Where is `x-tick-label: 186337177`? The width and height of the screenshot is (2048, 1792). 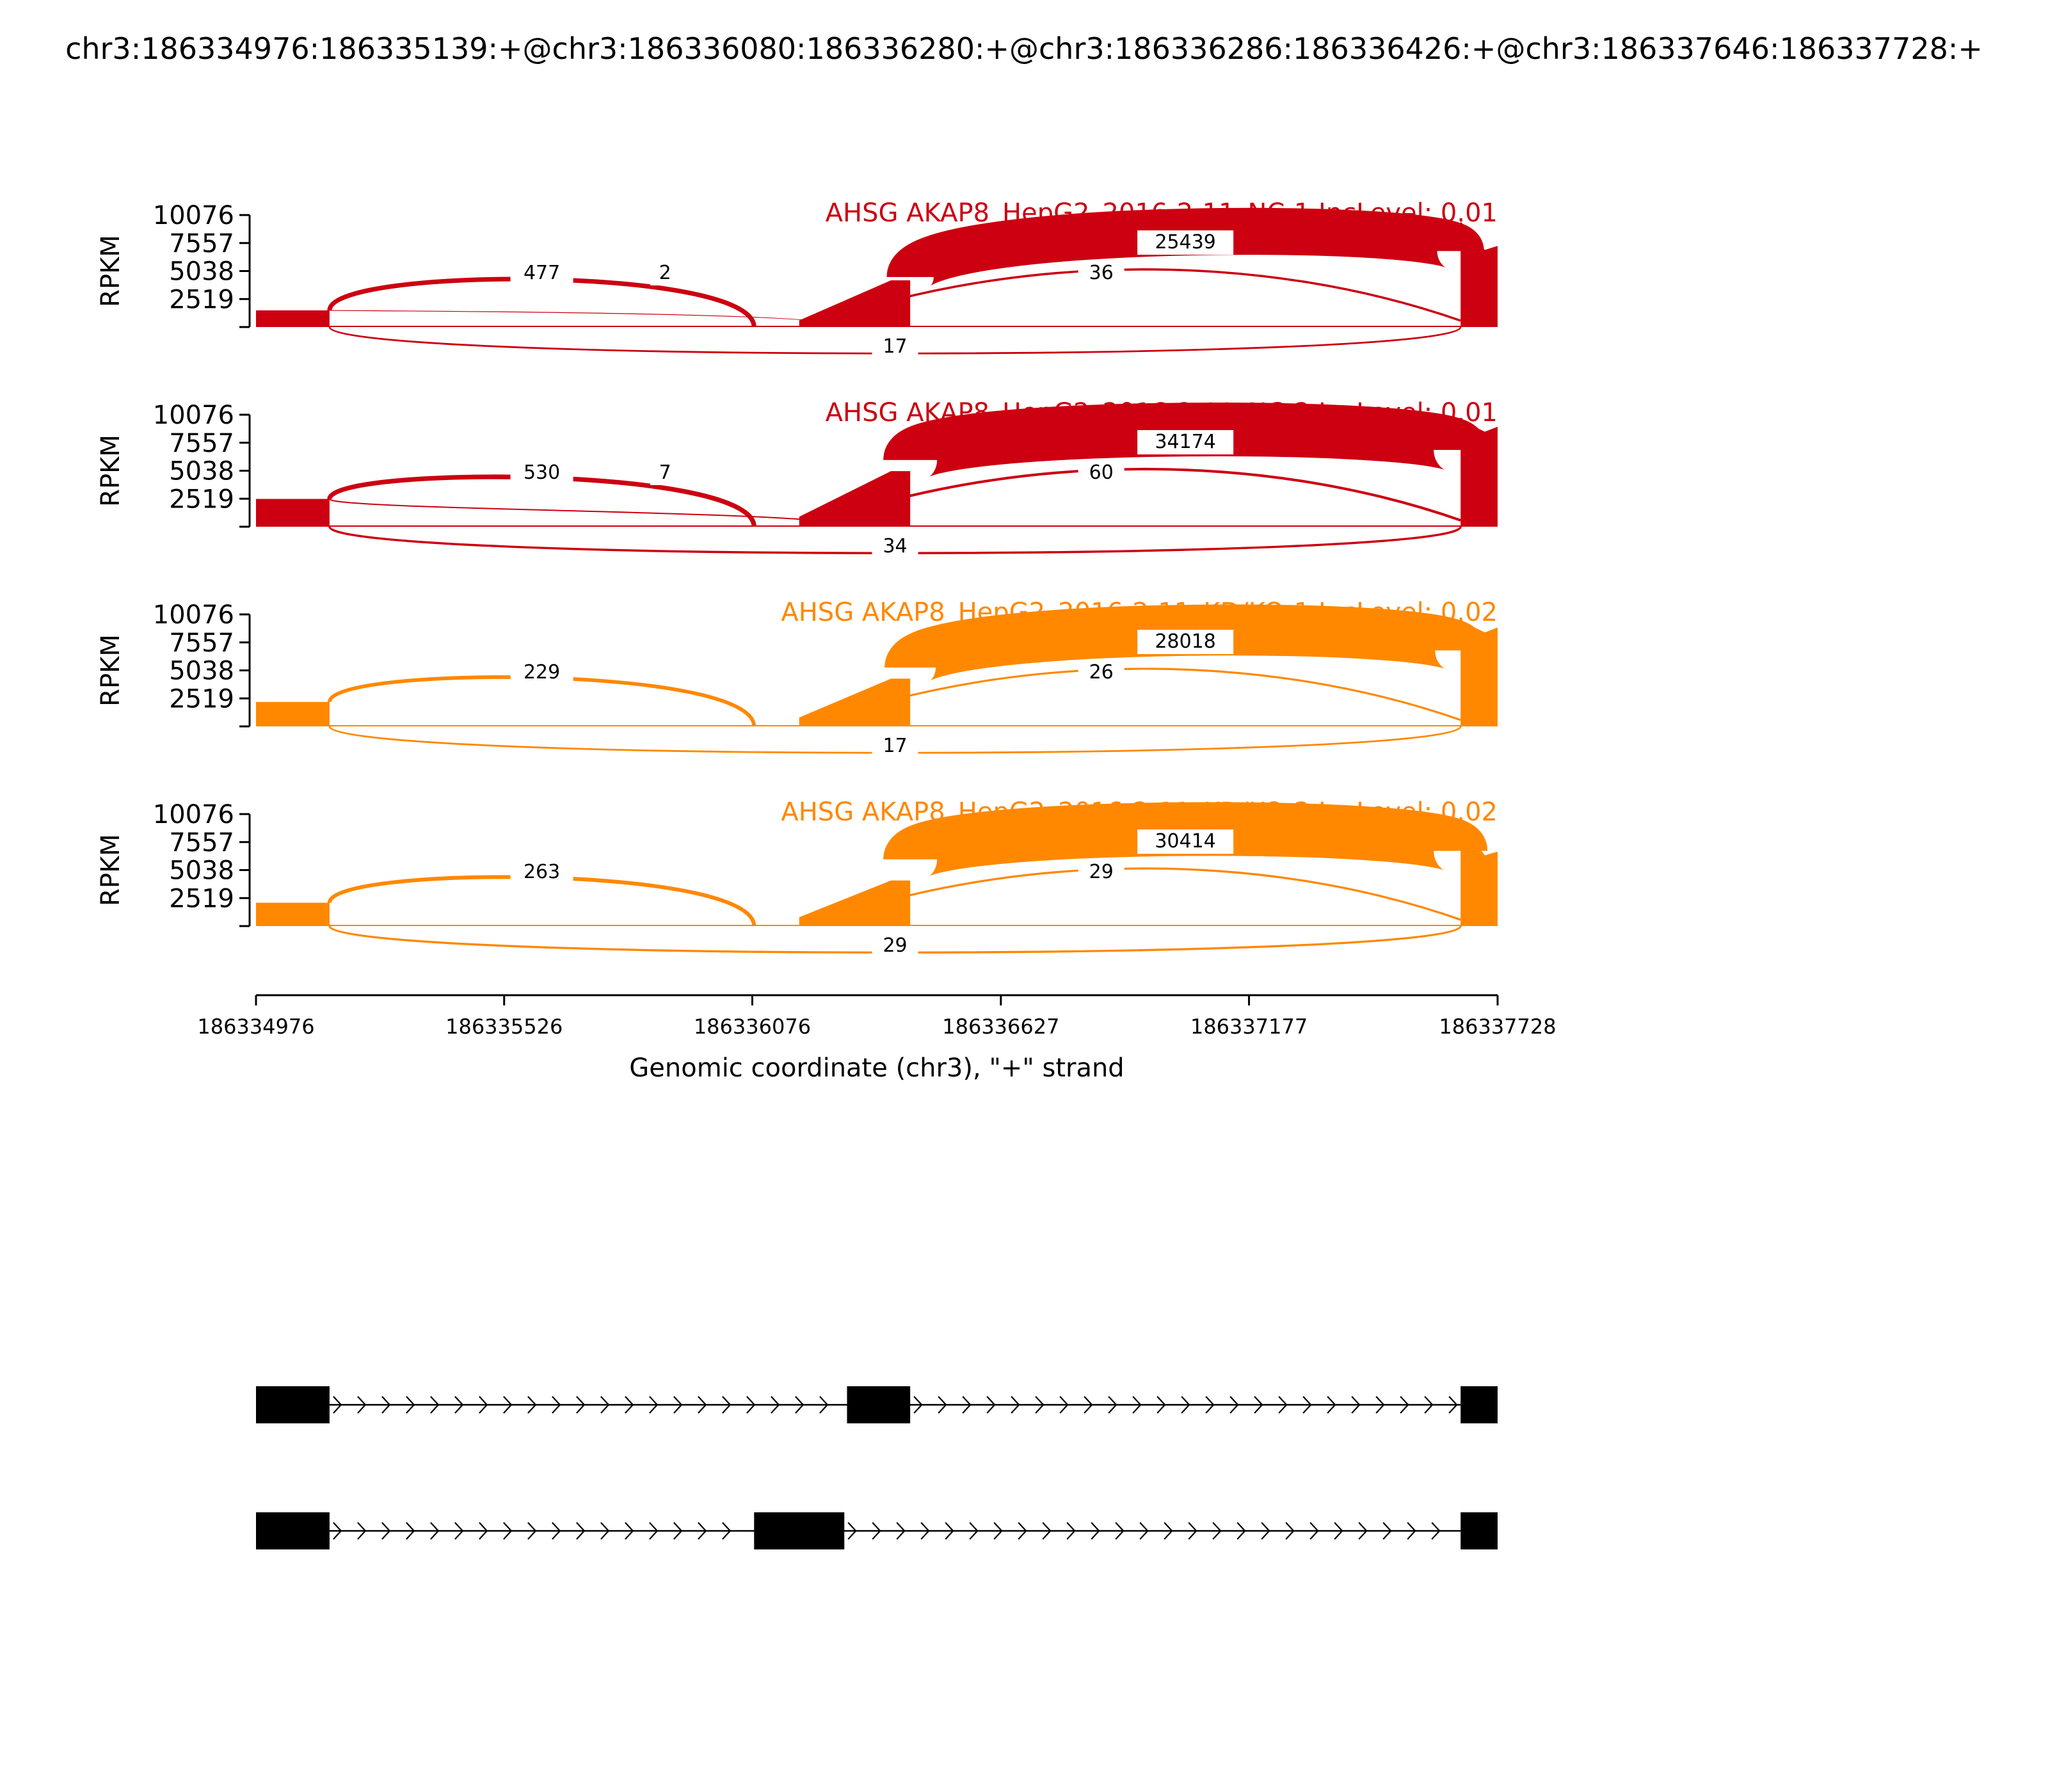
x-tick-label: 186337177 is located at coordinates (1249, 1026).